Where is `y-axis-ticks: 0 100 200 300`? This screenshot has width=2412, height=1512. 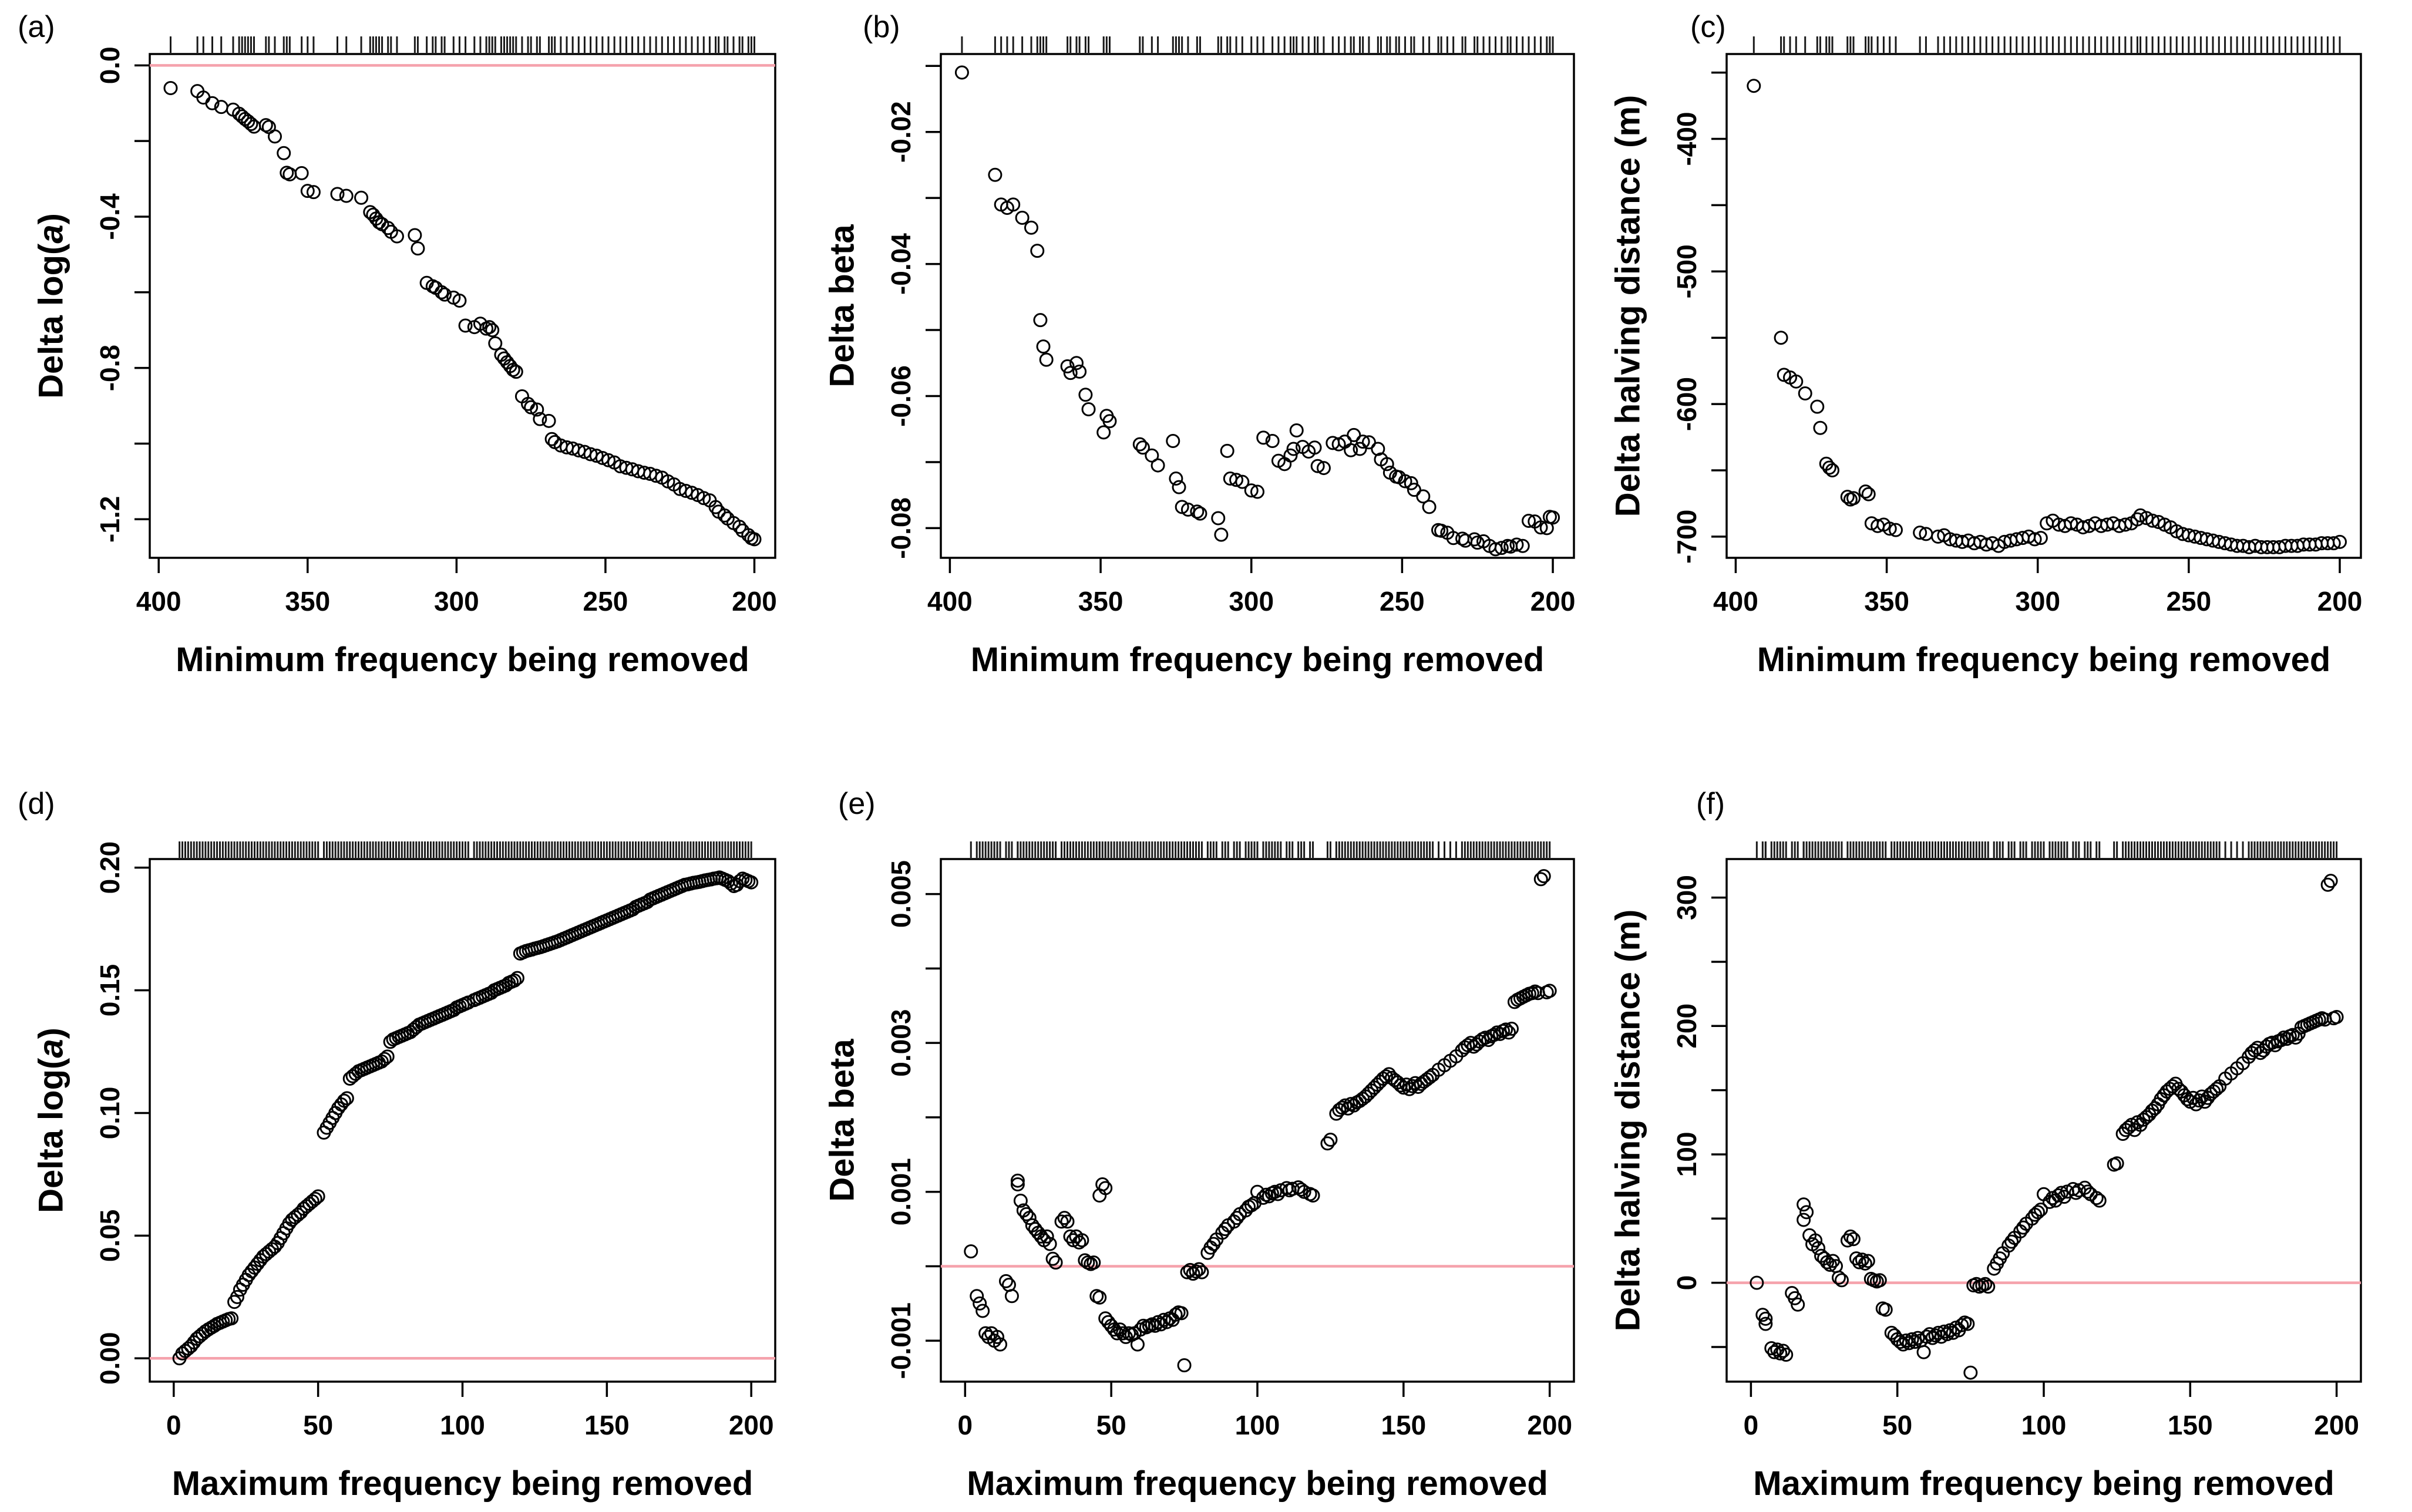 y-axis-ticks: 0 100 200 300 is located at coordinates (1699, 1111).